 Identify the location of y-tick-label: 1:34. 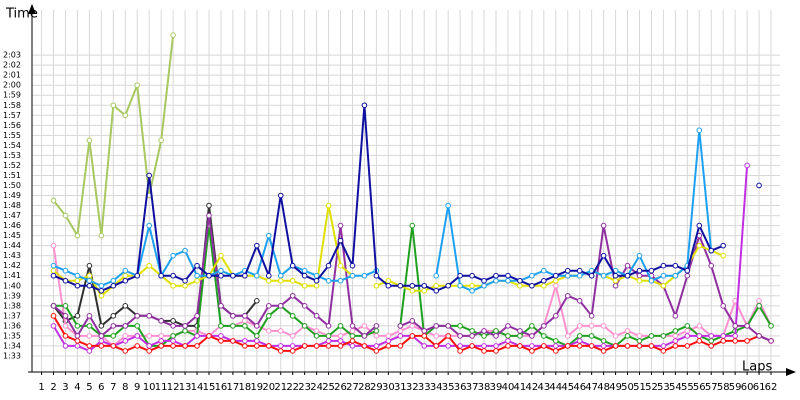
(12, 345).